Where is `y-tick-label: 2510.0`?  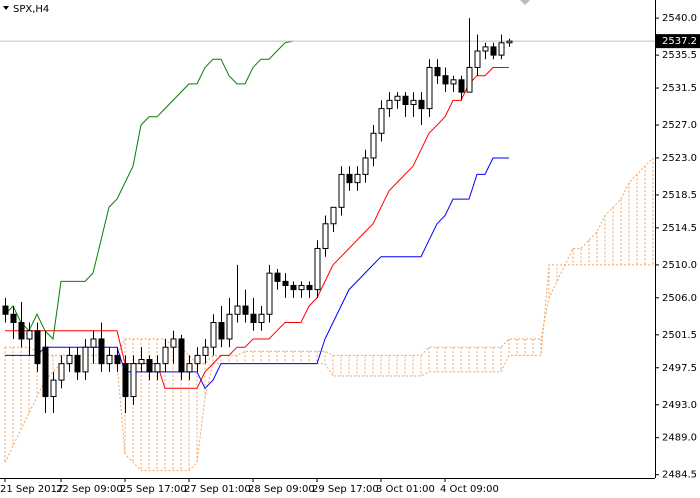
y-tick-label: 2510.0 is located at coordinates (679, 265).